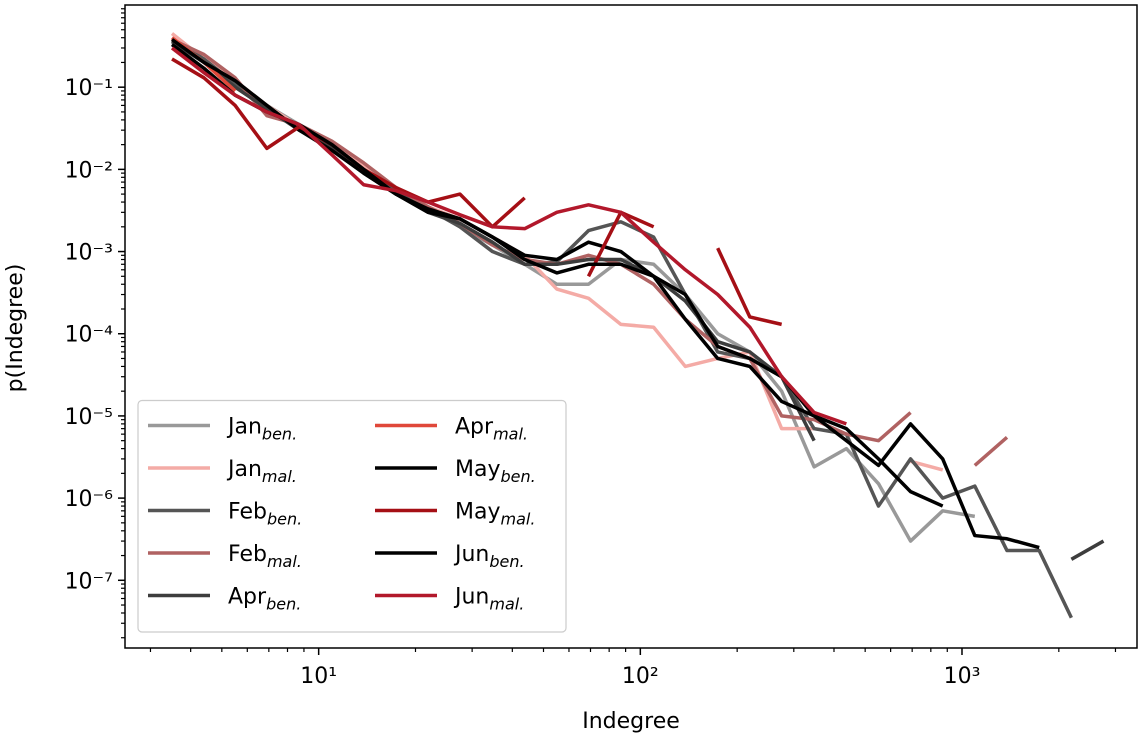 The image size is (1143, 742). What do you see at coordinates (89, 253) in the screenshot?
I see `y-tick-label: 10⁻³` at bounding box center [89, 253].